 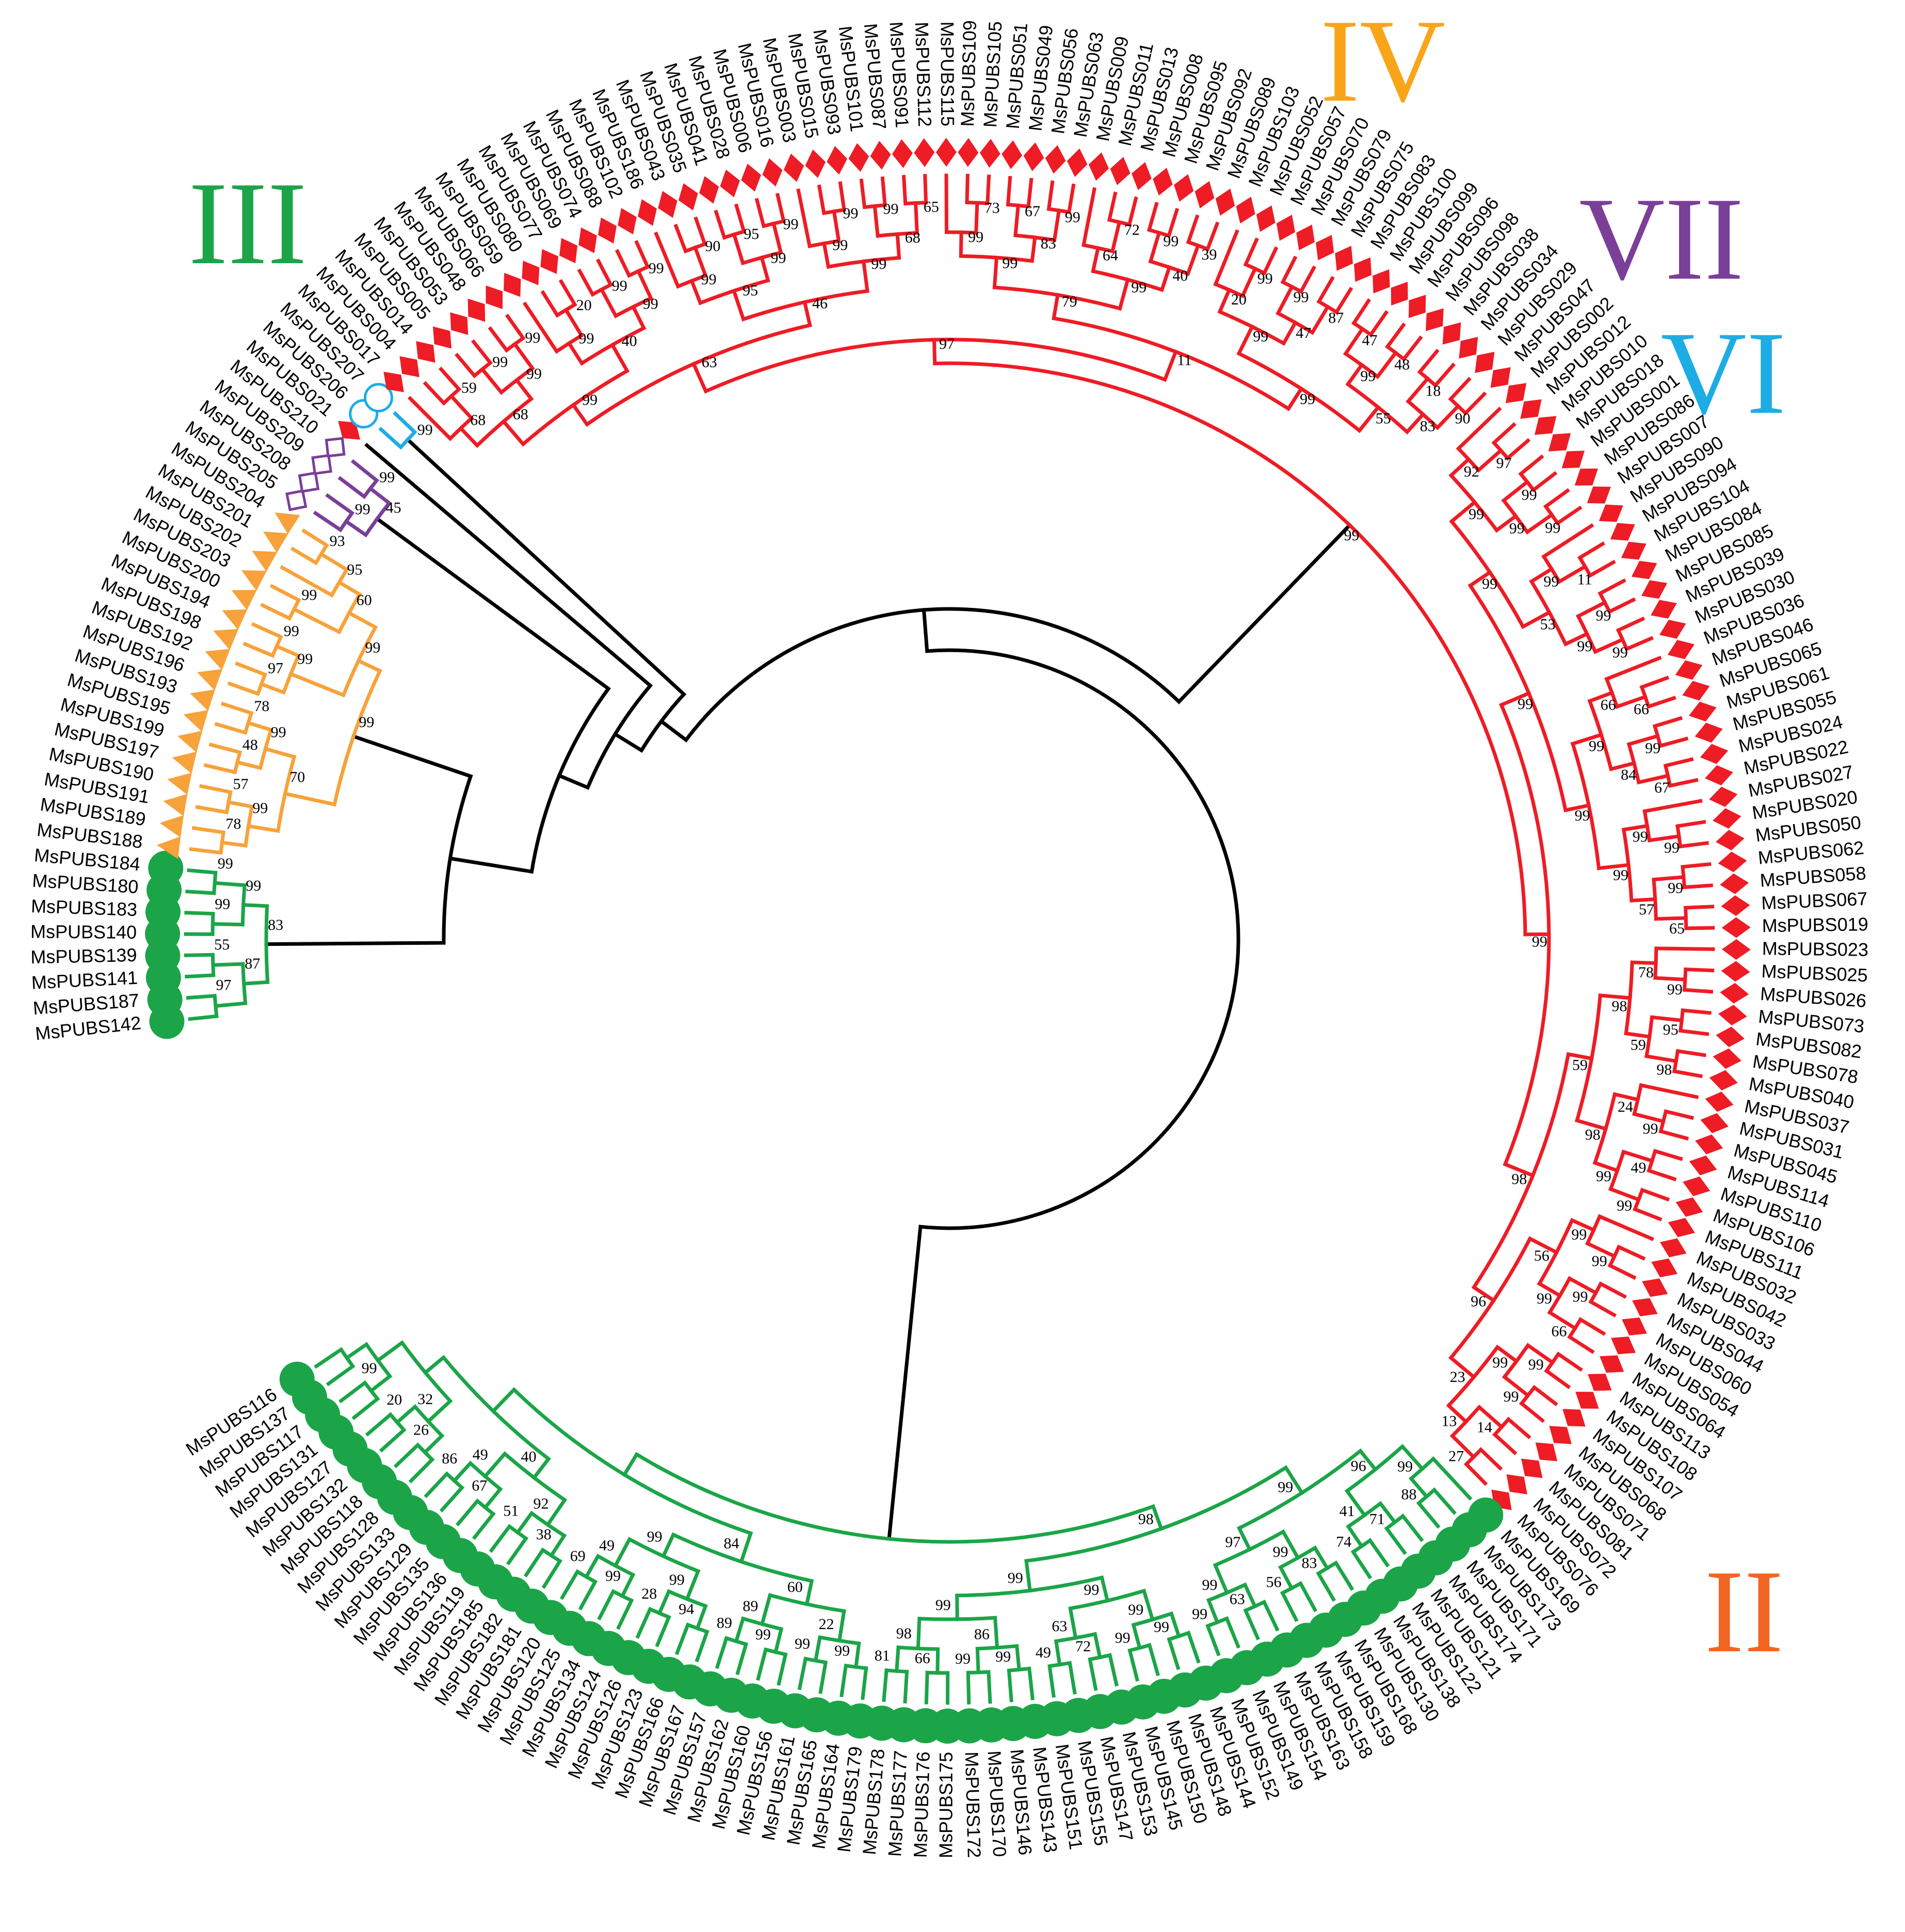 What do you see at coordinates (1005, 633) in the screenshot?
I see `tree-backbone` at bounding box center [1005, 633].